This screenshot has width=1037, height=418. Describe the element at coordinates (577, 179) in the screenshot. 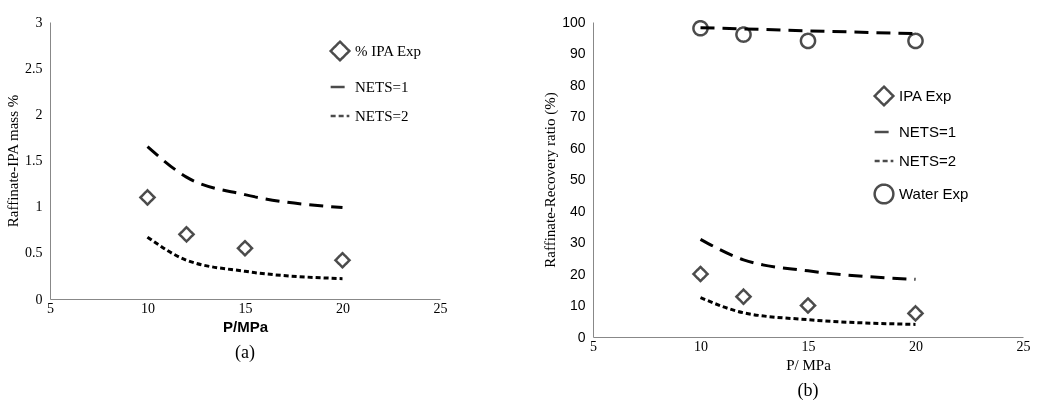

I see `y-tick-label: 50` at that location.